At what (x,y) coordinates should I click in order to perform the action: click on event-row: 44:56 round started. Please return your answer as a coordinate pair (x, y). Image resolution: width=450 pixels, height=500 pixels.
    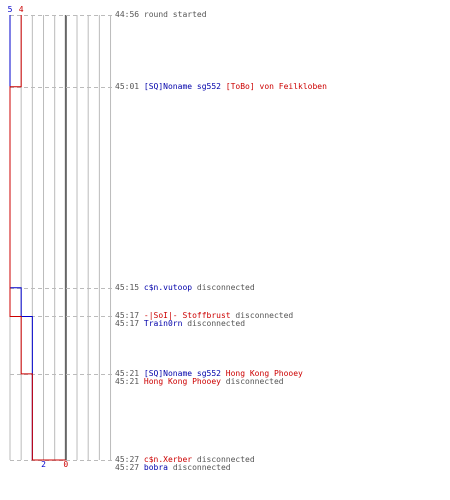
    Looking at the image, I should click on (161, 15).